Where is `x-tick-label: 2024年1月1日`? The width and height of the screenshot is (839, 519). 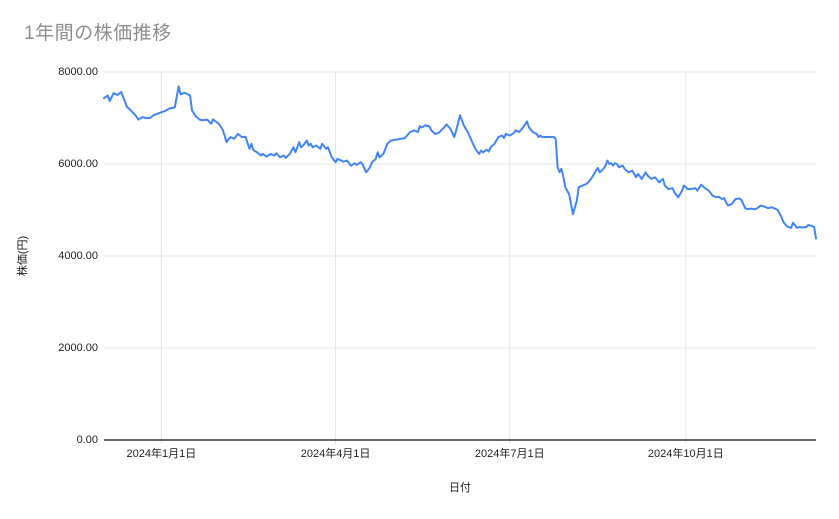 x-tick-label: 2024年1月1日 is located at coordinates (161, 454).